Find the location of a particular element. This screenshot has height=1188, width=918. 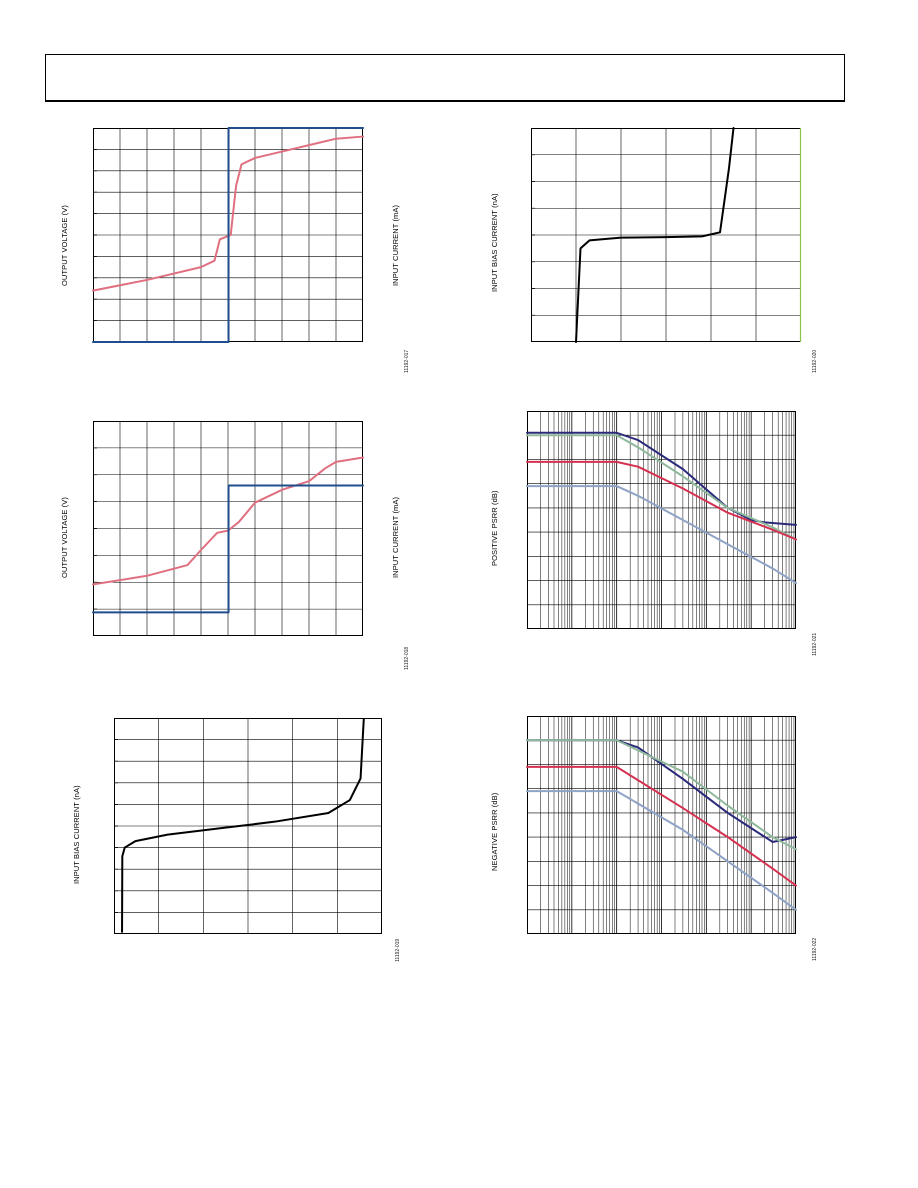

page-header-box is located at coordinates (445, 78).